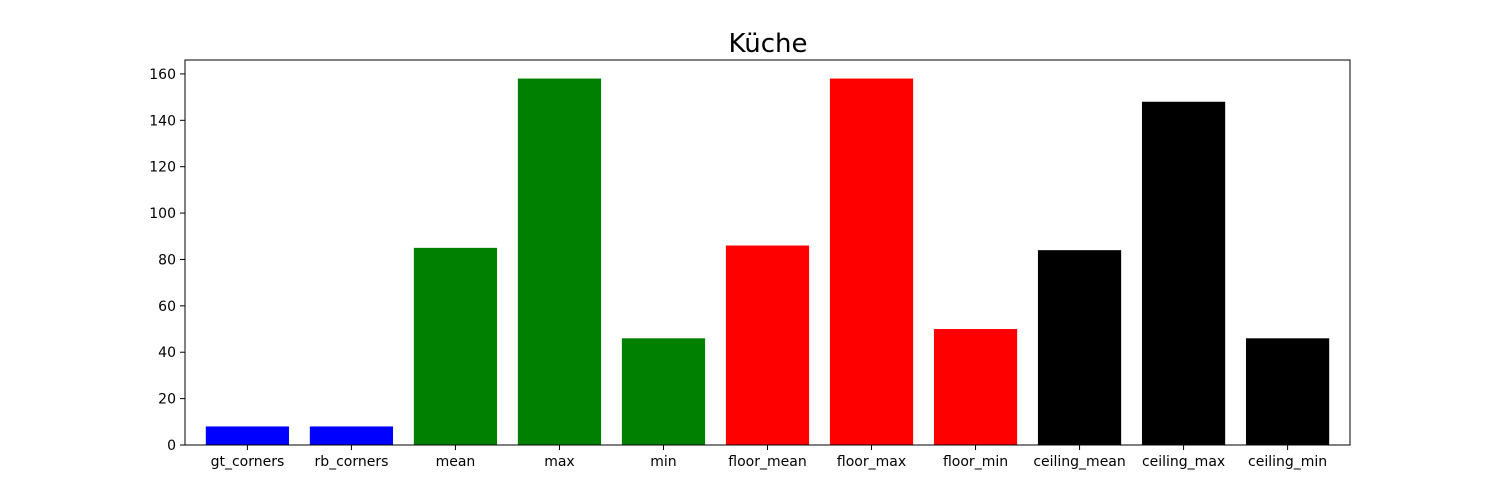 This screenshot has width=1500, height=500. I want to click on x-tick-label: ceiling_mean, so click(1079, 462).